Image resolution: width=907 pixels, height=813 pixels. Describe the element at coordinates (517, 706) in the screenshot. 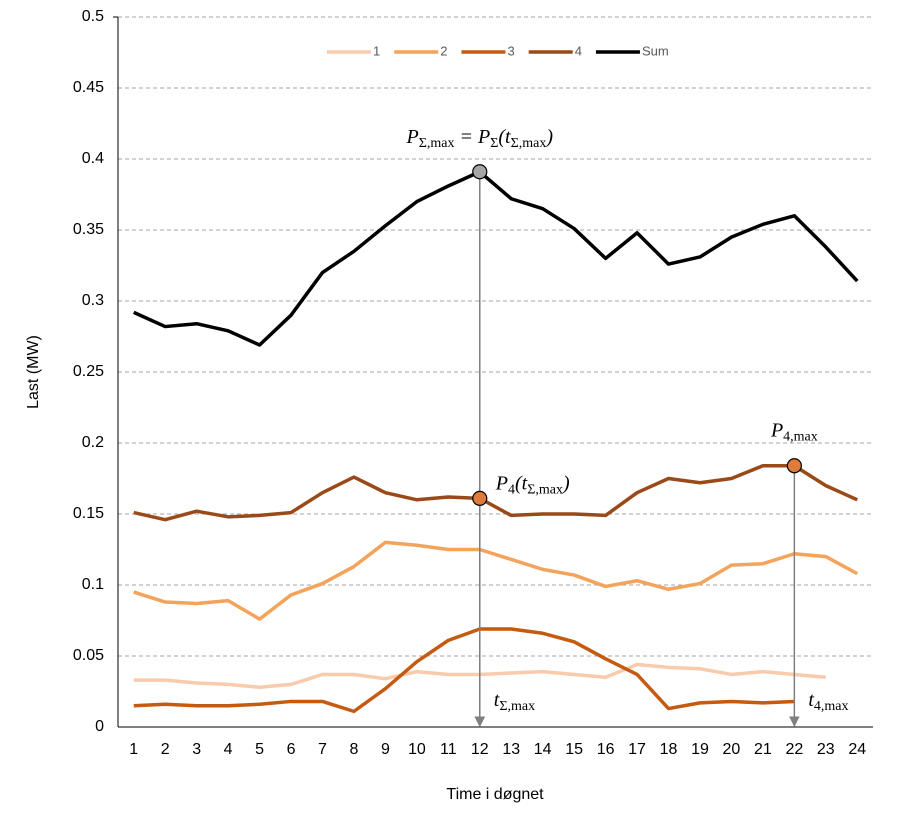

I see `annotation-end-label-sub: Σ,max` at that location.